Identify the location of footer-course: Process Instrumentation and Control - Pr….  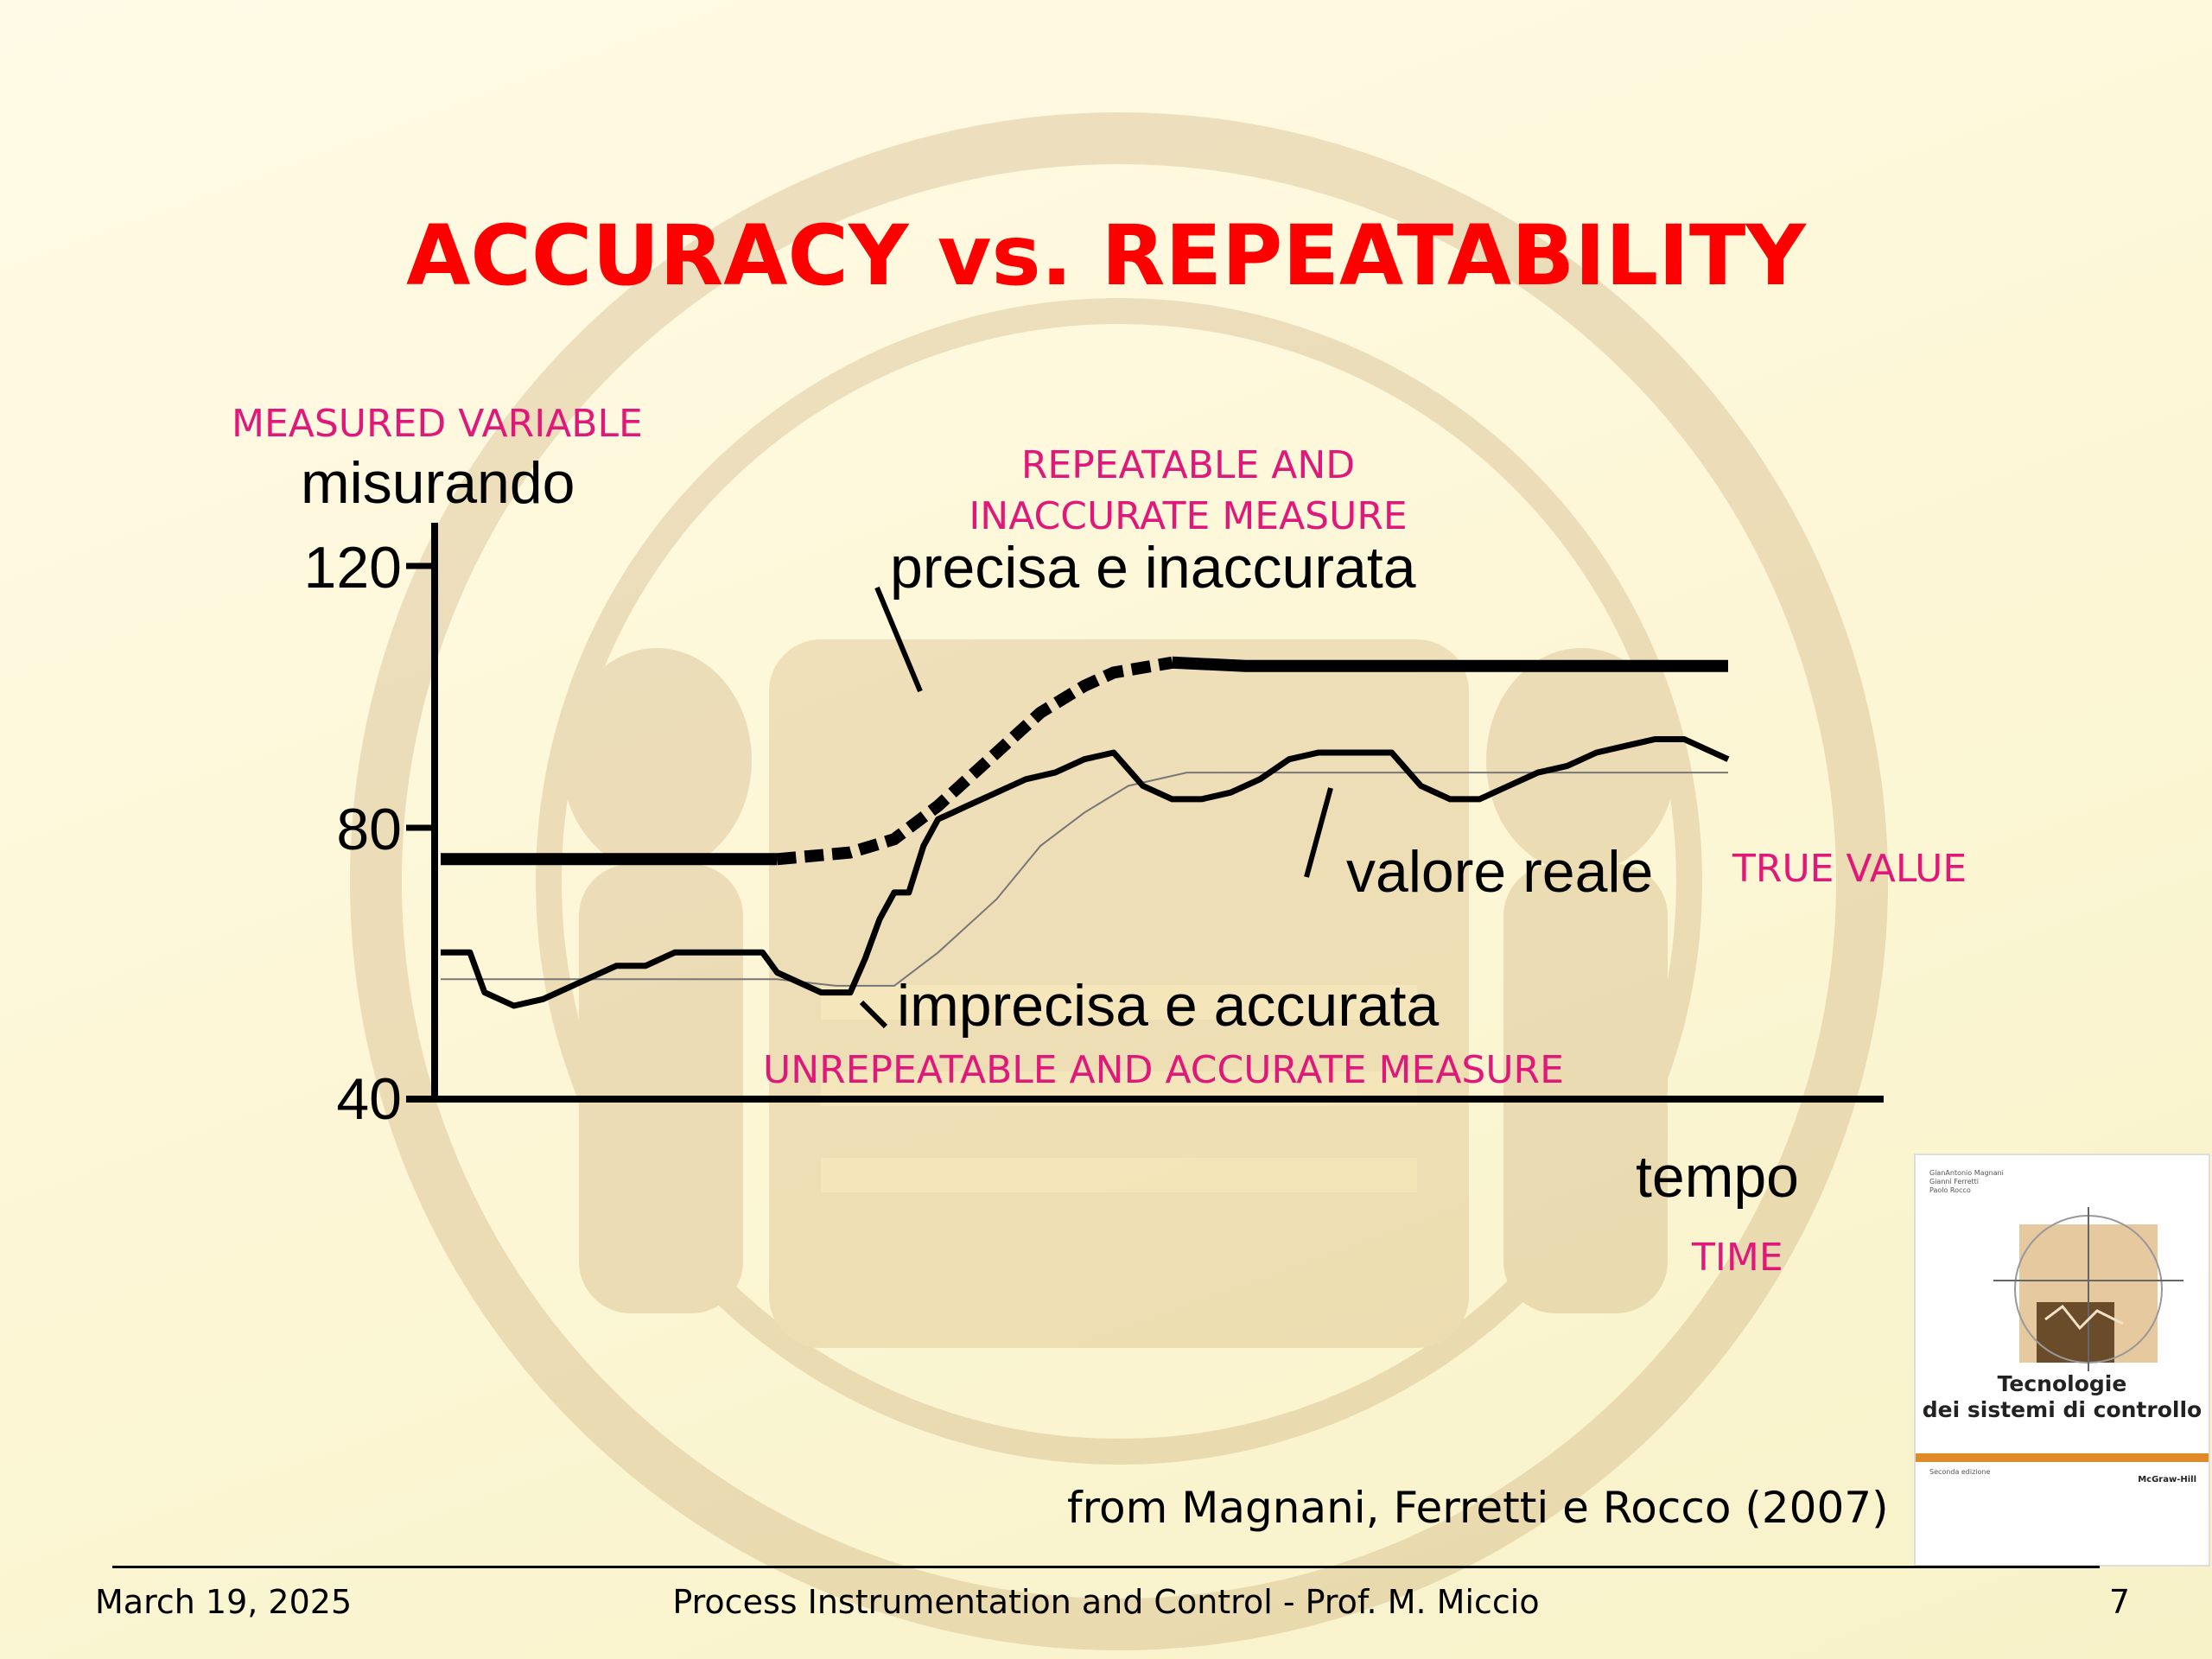
(1106, 1602).